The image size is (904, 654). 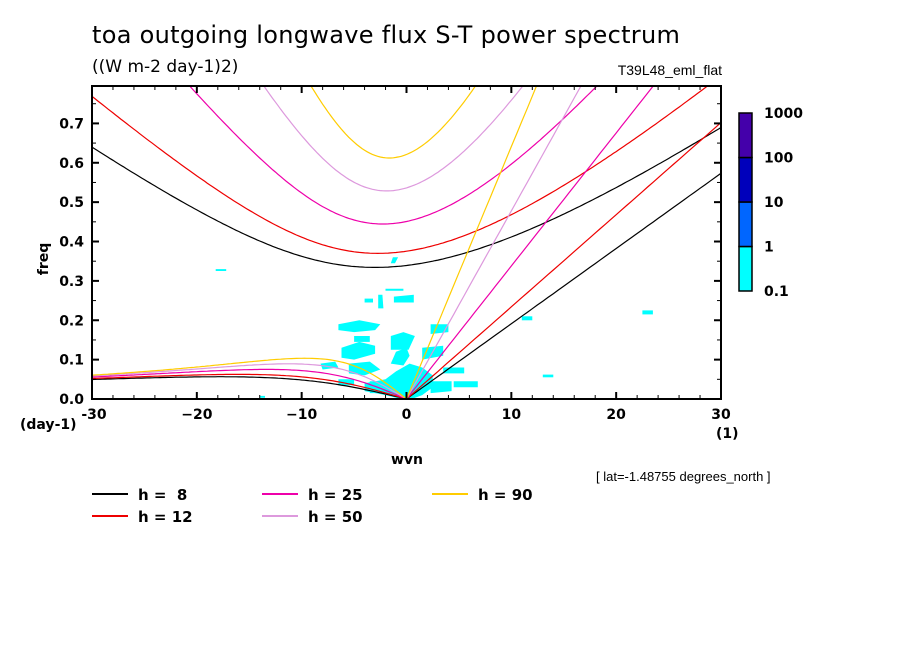 I want to click on rossby-curve-h90, so click(x=249, y=378).